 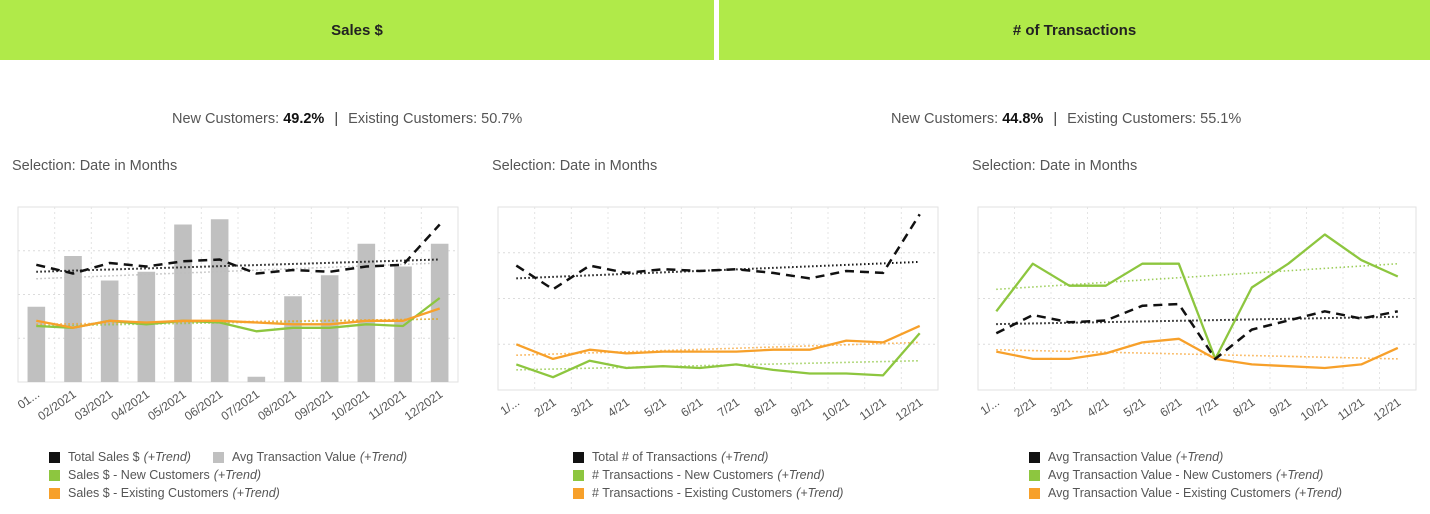 I want to click on header-sales: Sales $, so click(x=357, y=30).